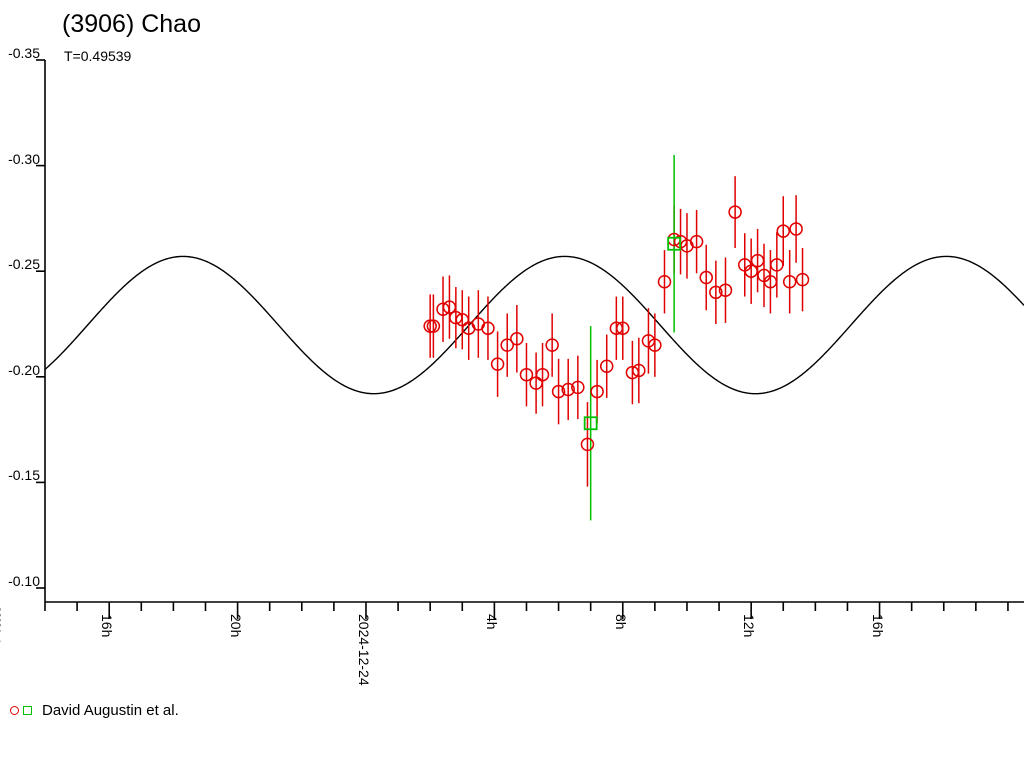 Image resolution: width=1024 pixels, height=768 pixels. I want to click on x-tick-label: 20h, so click(235, 626).